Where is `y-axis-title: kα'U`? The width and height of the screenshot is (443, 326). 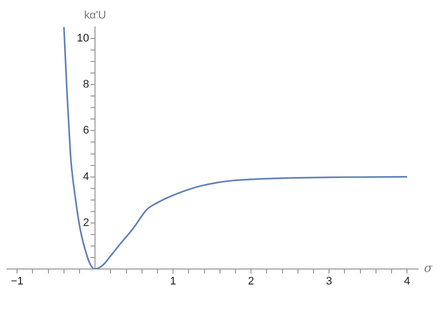 y-axis-title: kα'U is located at coordinates (95, 16).